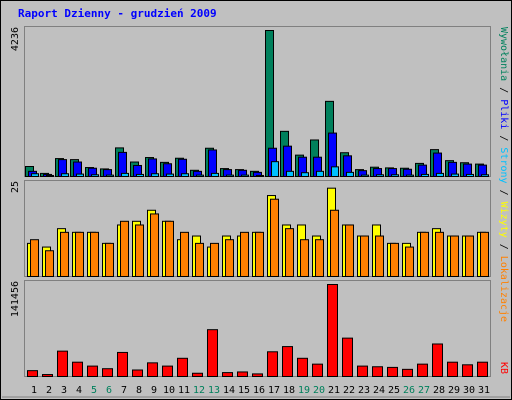 This screenshot has width=512, height=400. Describe the element at coordinates (319, 390) in the screenshot. I see `x-tick-label-day-20: 20` at that location.